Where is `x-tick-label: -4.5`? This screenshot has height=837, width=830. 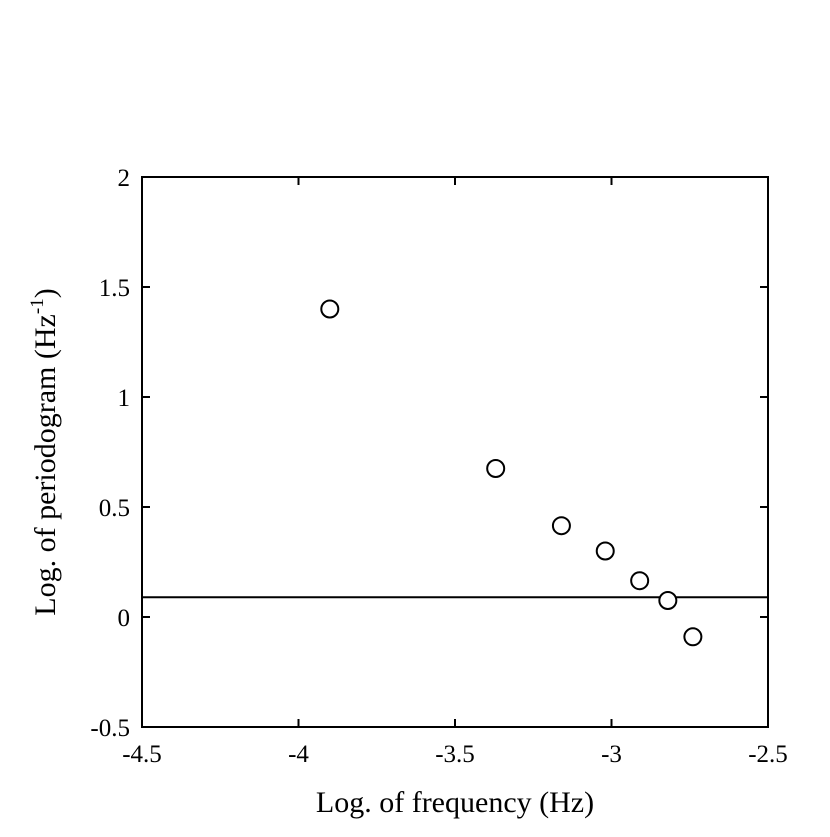
x-tick-label: -4.5 is located at coordinates (142, 754).